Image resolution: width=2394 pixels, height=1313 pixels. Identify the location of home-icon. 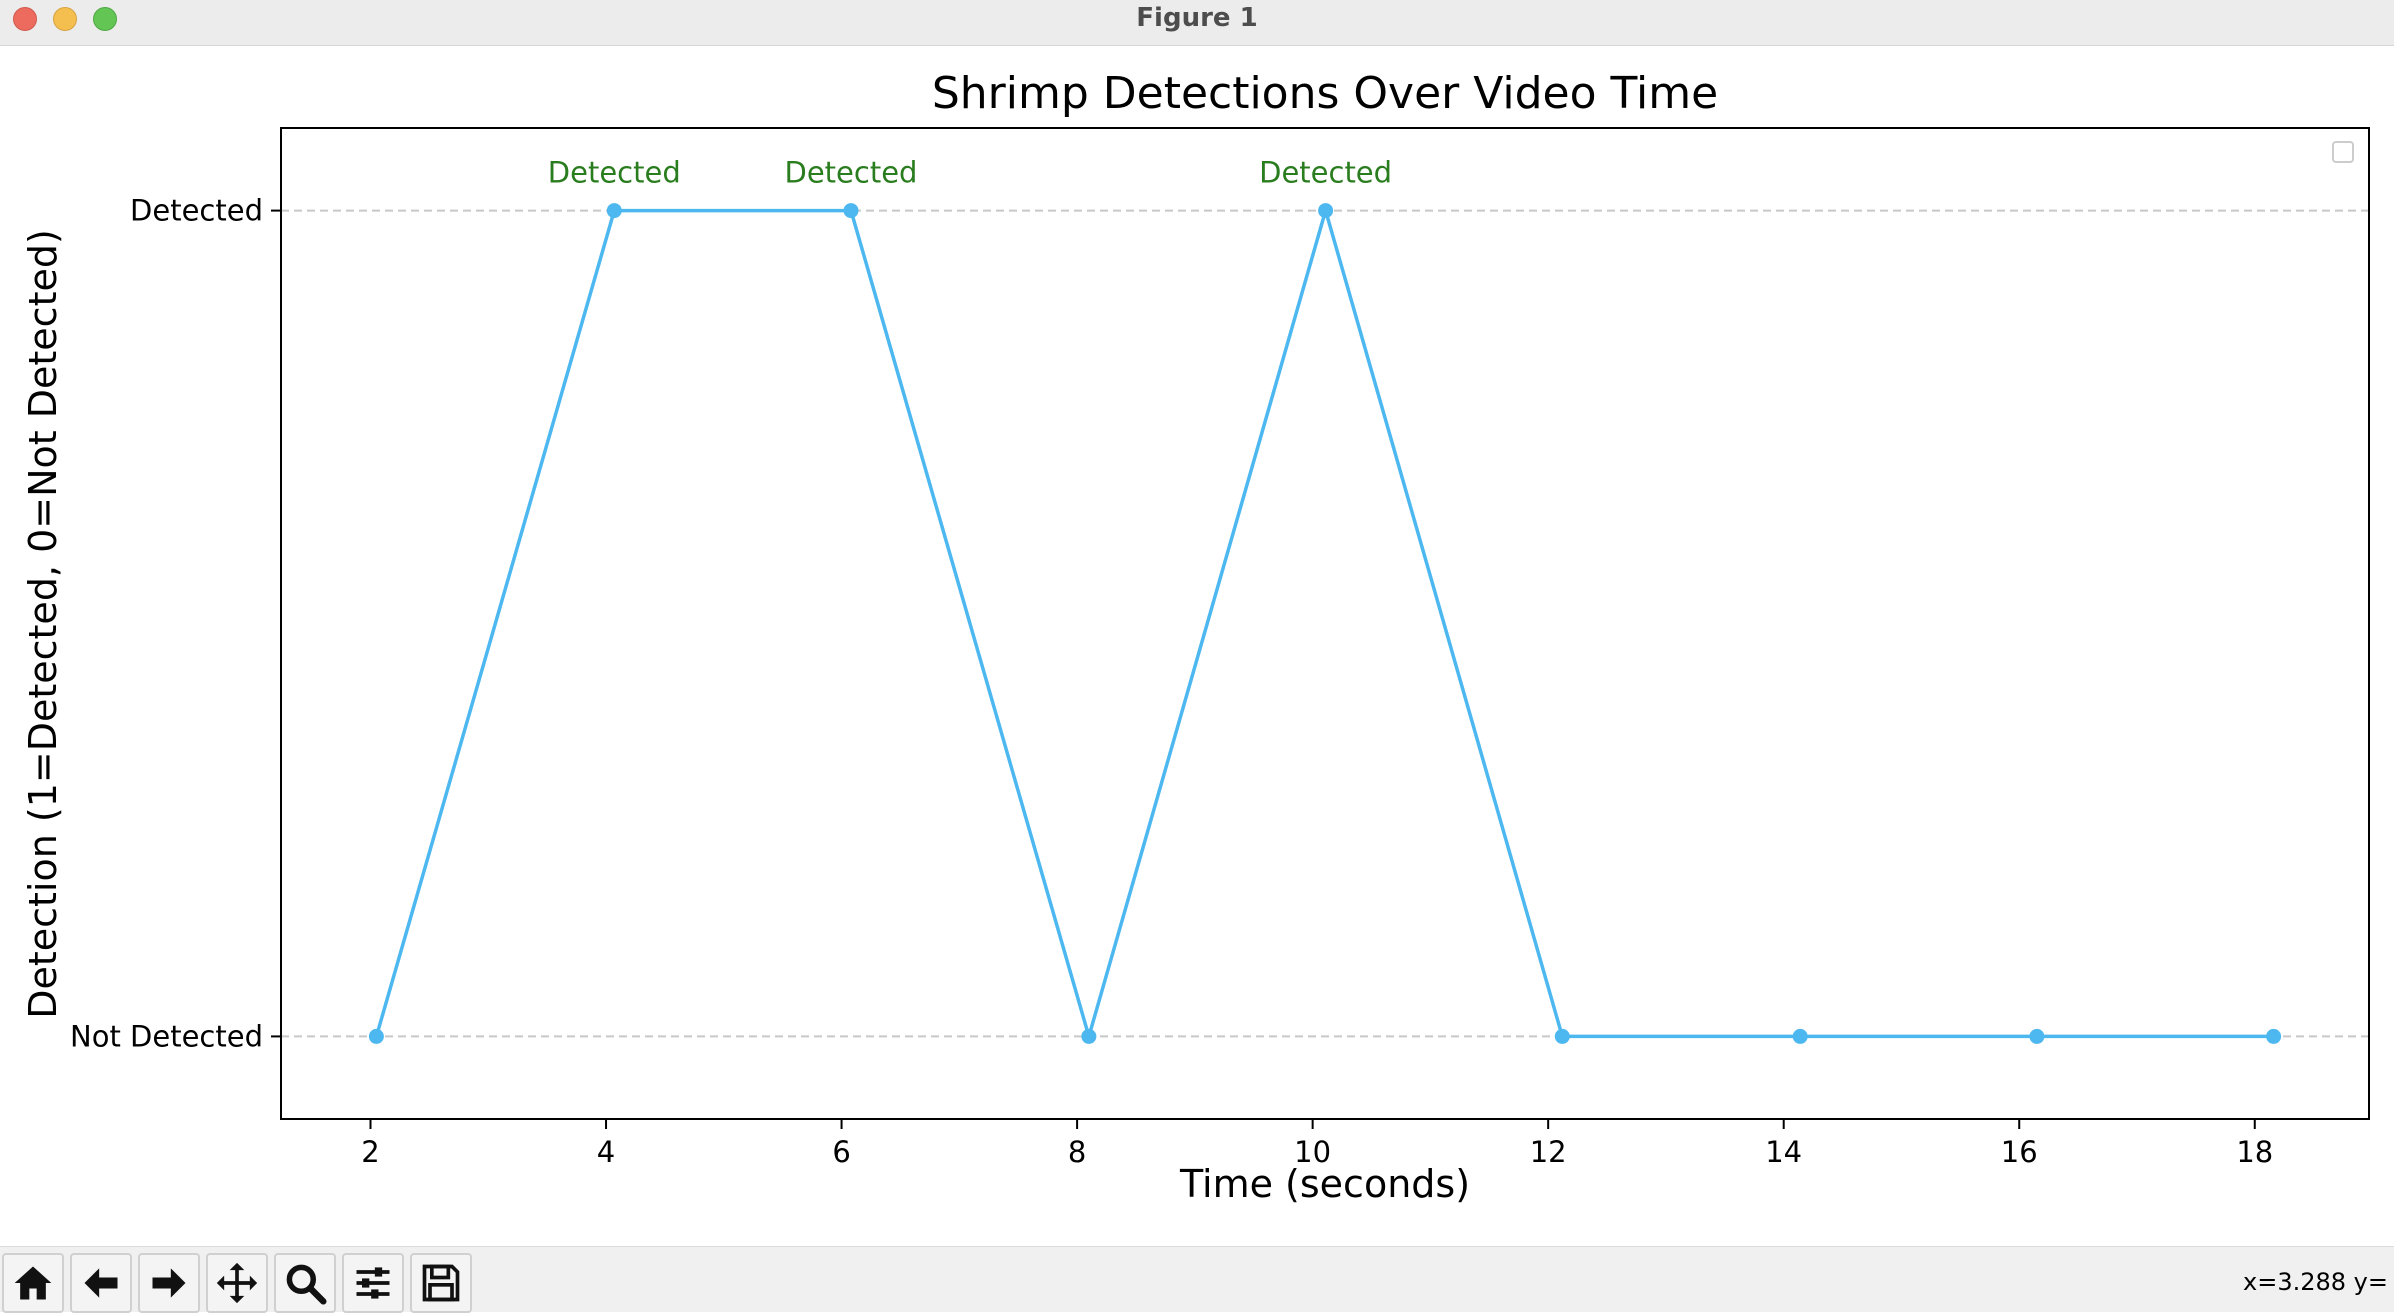
(33, 1283).